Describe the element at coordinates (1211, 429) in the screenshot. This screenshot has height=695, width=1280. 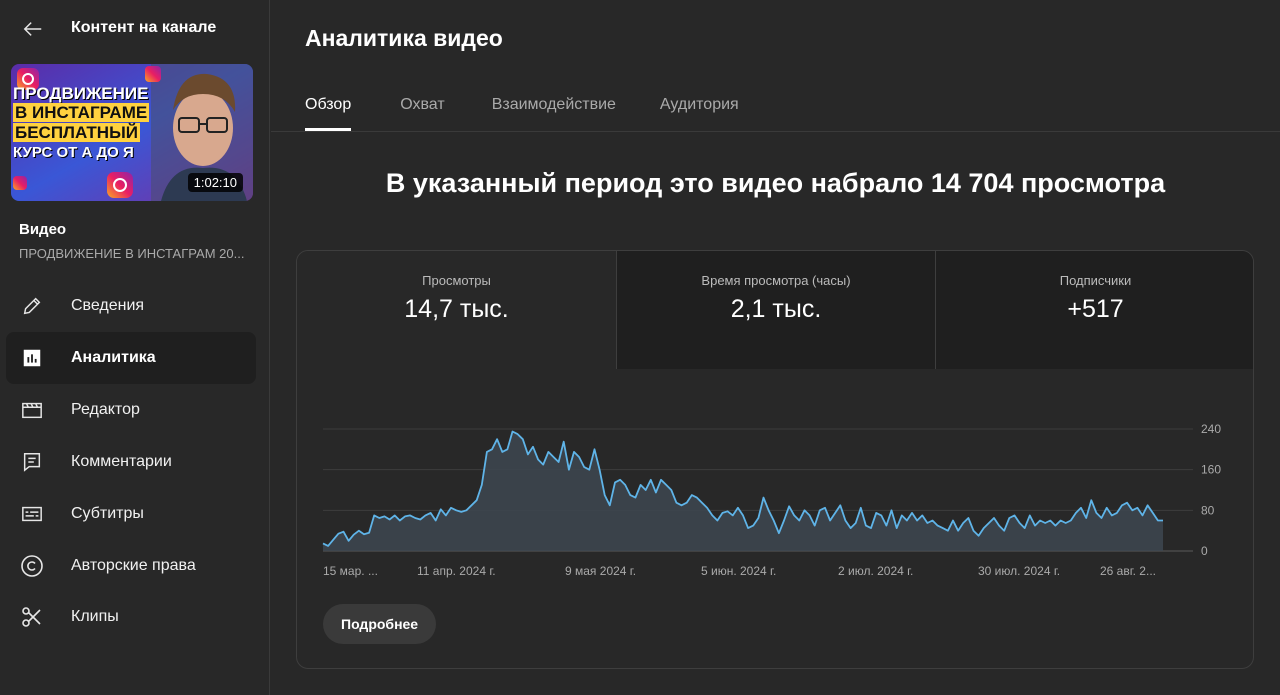
I see `y-tick-label: 240` at that location.